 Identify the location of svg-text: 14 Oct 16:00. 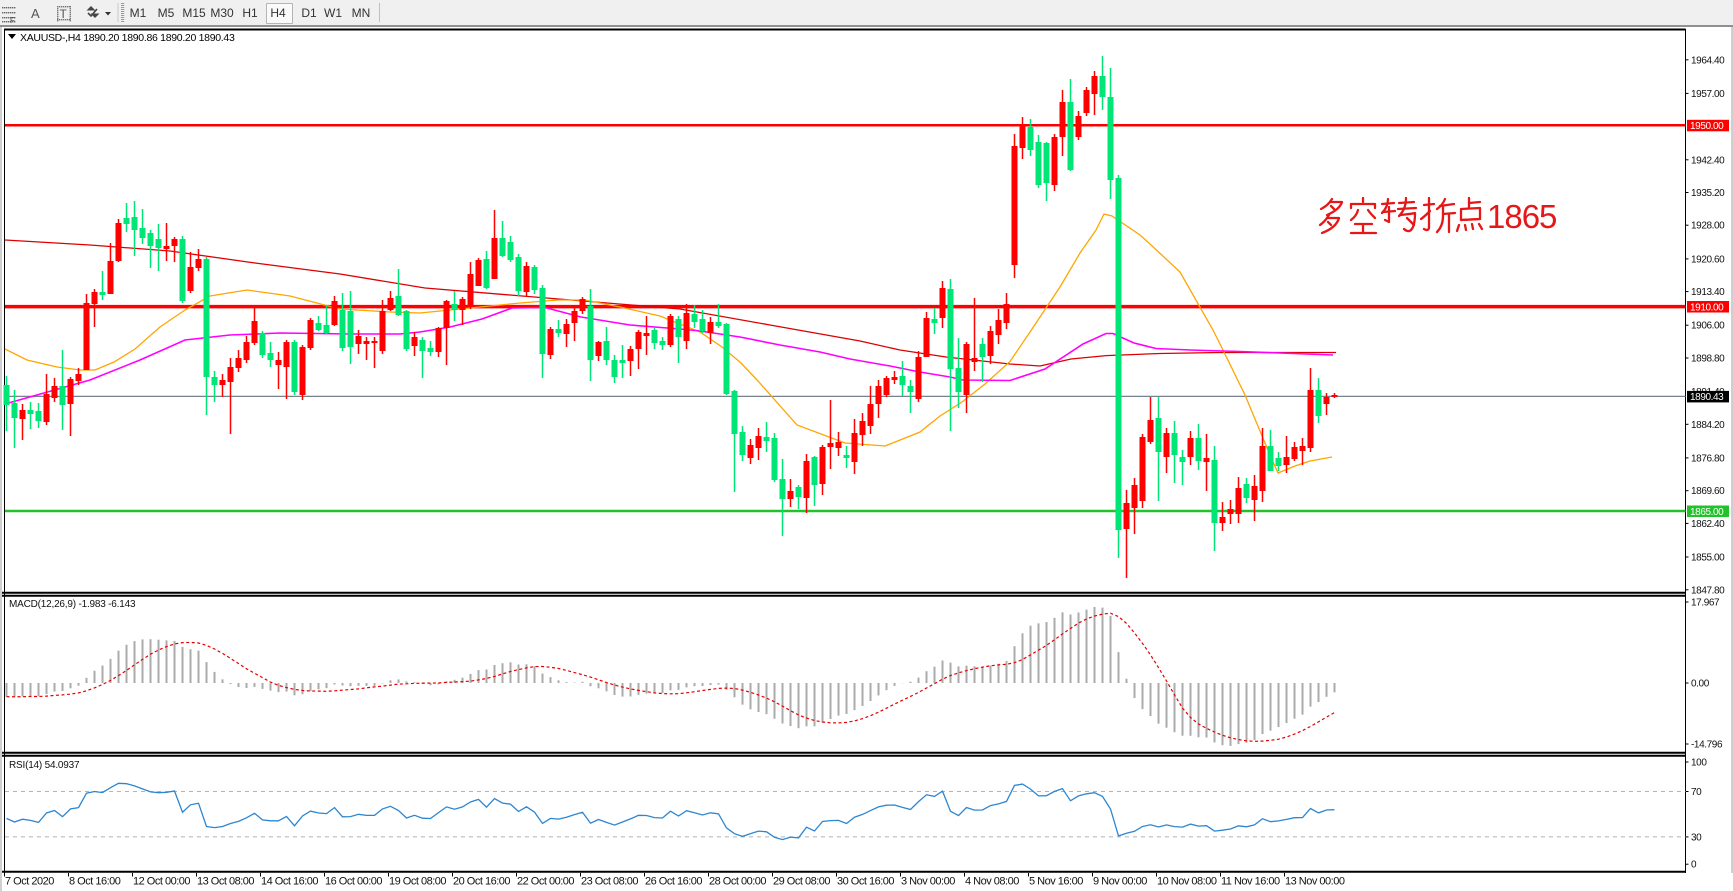
(289, 882).